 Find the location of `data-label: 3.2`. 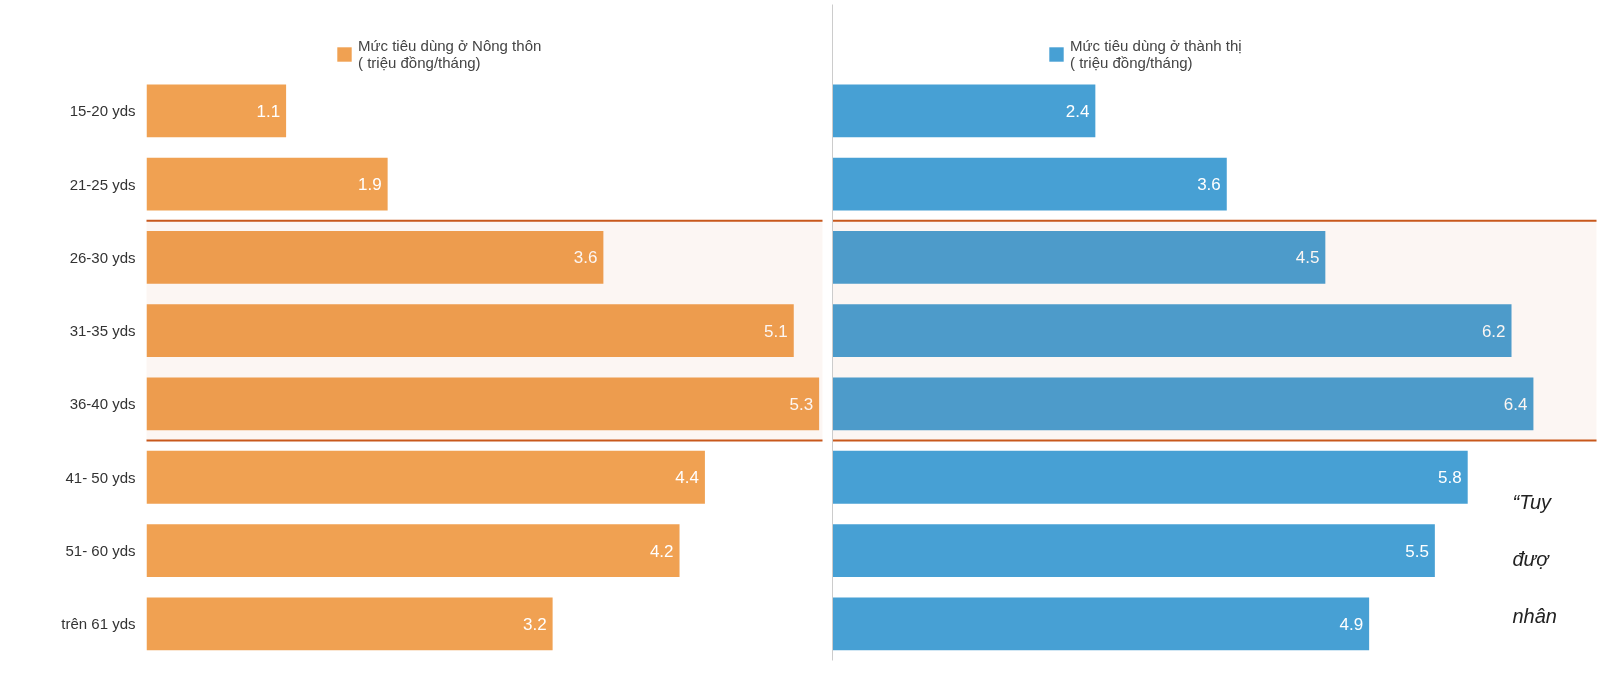

data-label: 3.2 is located at coordinates (534, 624).